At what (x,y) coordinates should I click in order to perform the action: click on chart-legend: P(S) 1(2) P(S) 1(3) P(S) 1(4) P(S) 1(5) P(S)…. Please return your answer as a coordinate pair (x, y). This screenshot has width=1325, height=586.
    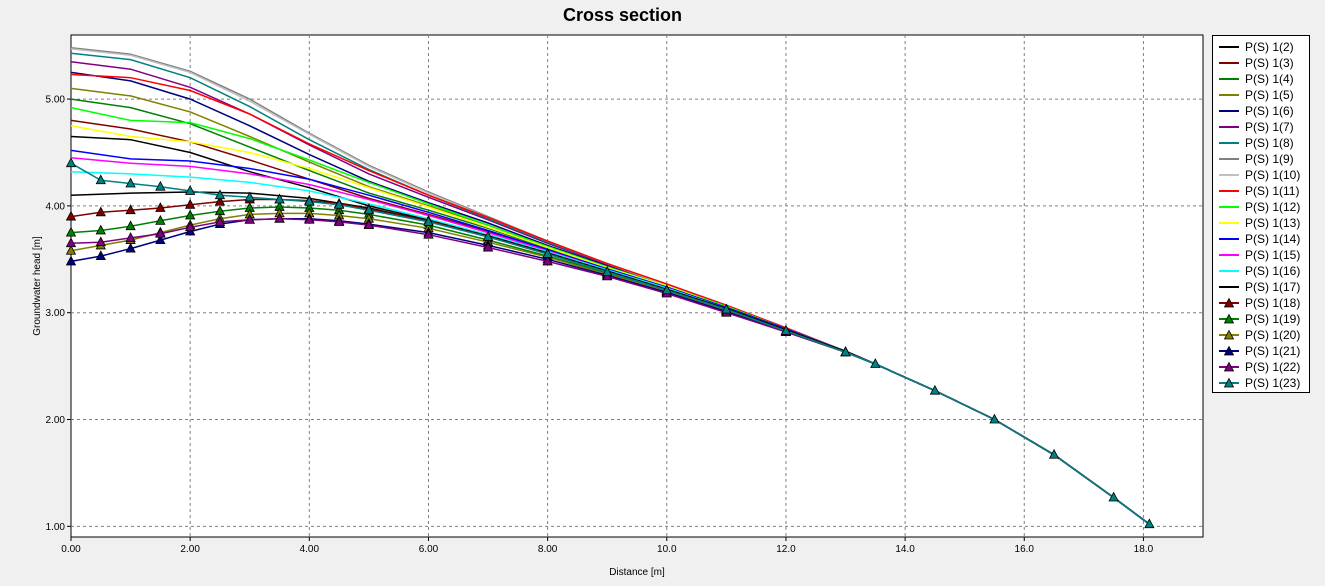
    Looking at the image, I should click on (1261, 214).